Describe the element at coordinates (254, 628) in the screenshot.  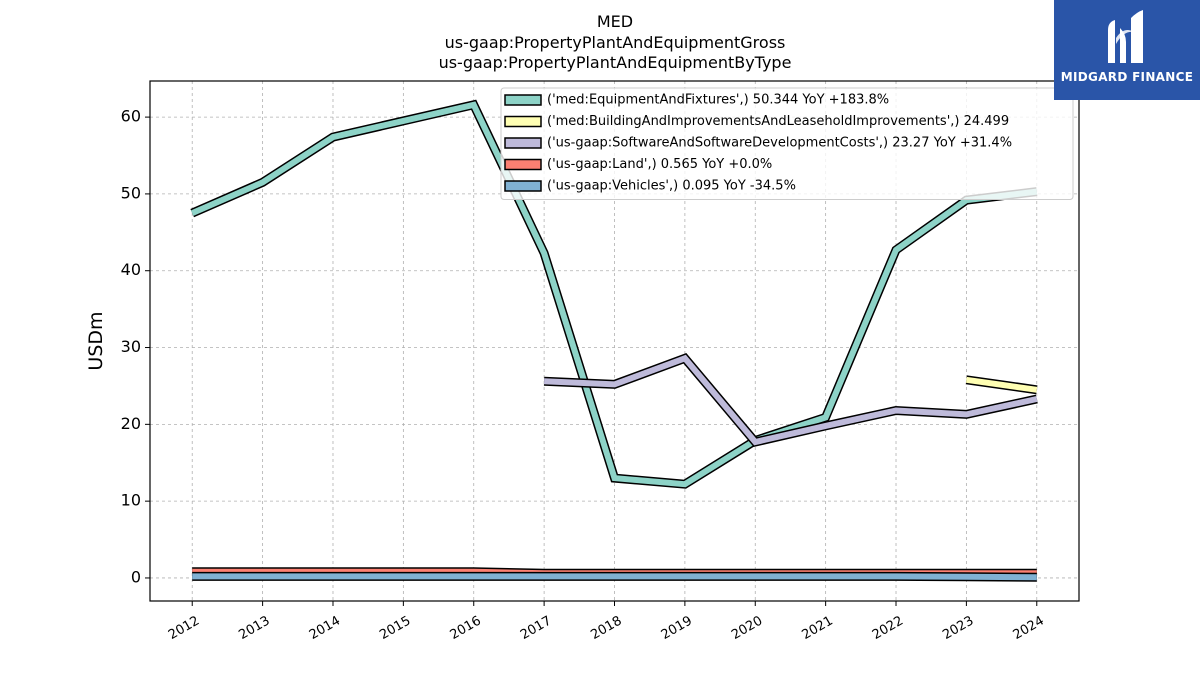
I see `x-tick-label: 2013` at that location.